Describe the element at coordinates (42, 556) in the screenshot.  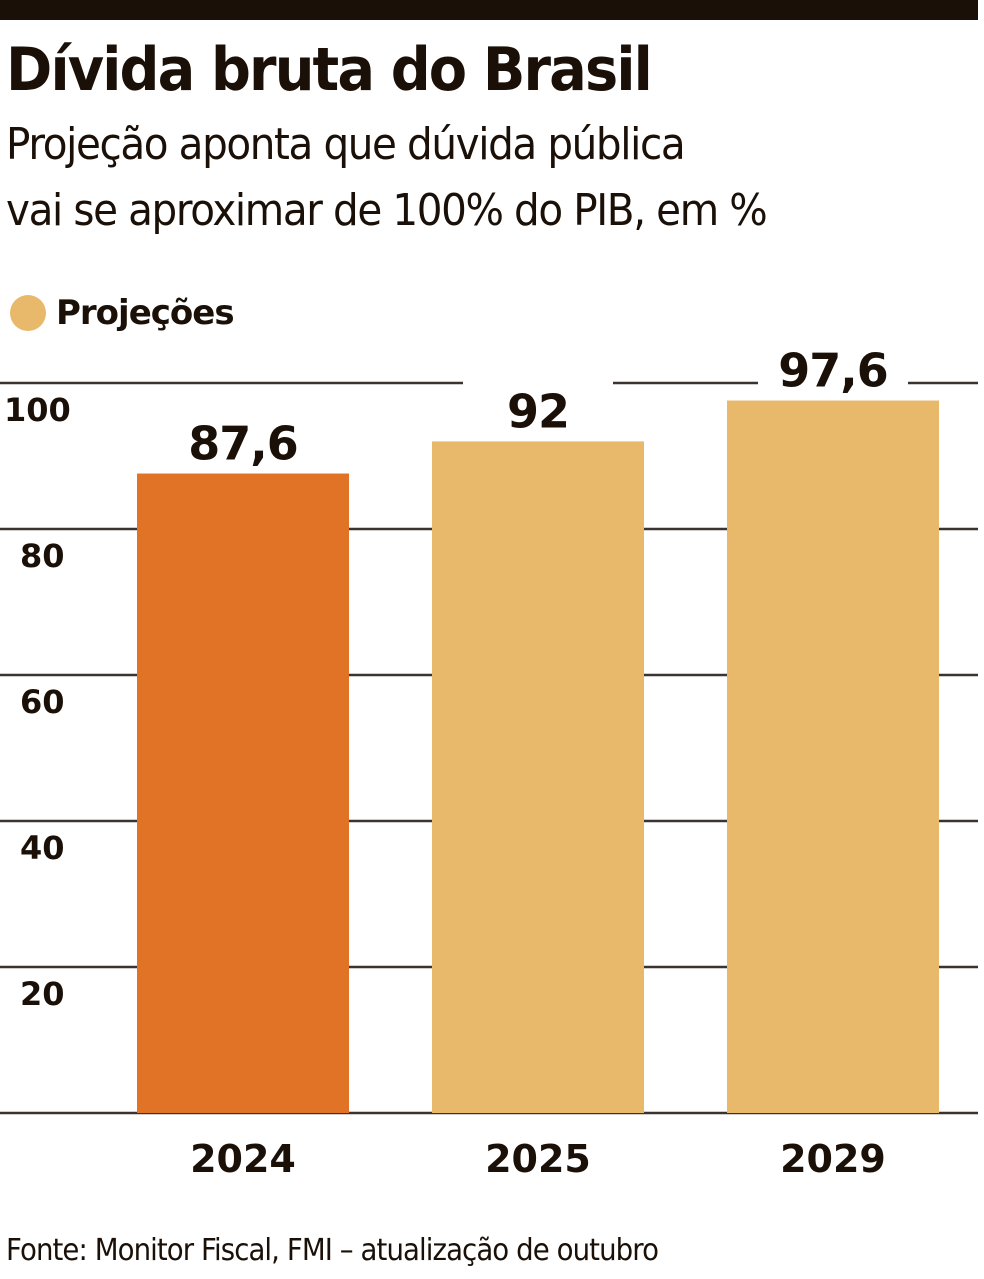
I see `y-tick-label: 80` at that location.